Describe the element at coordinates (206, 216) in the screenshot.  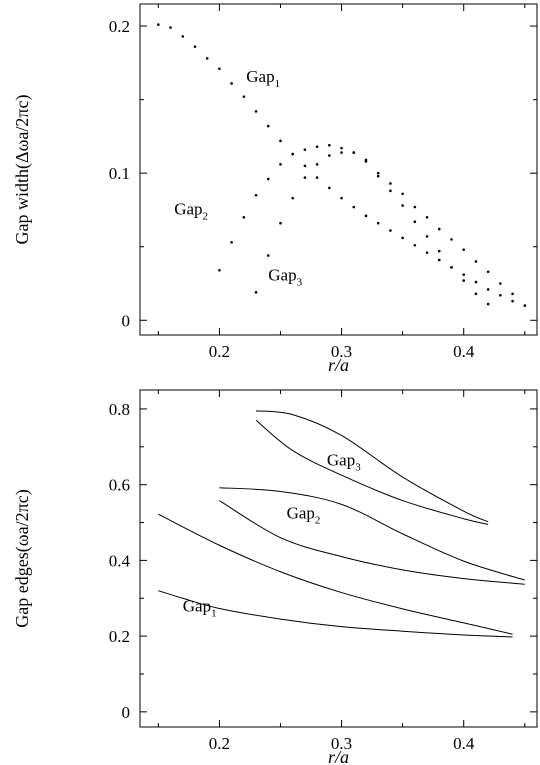
I see `gap-annotation-subscript: 2` at that location.